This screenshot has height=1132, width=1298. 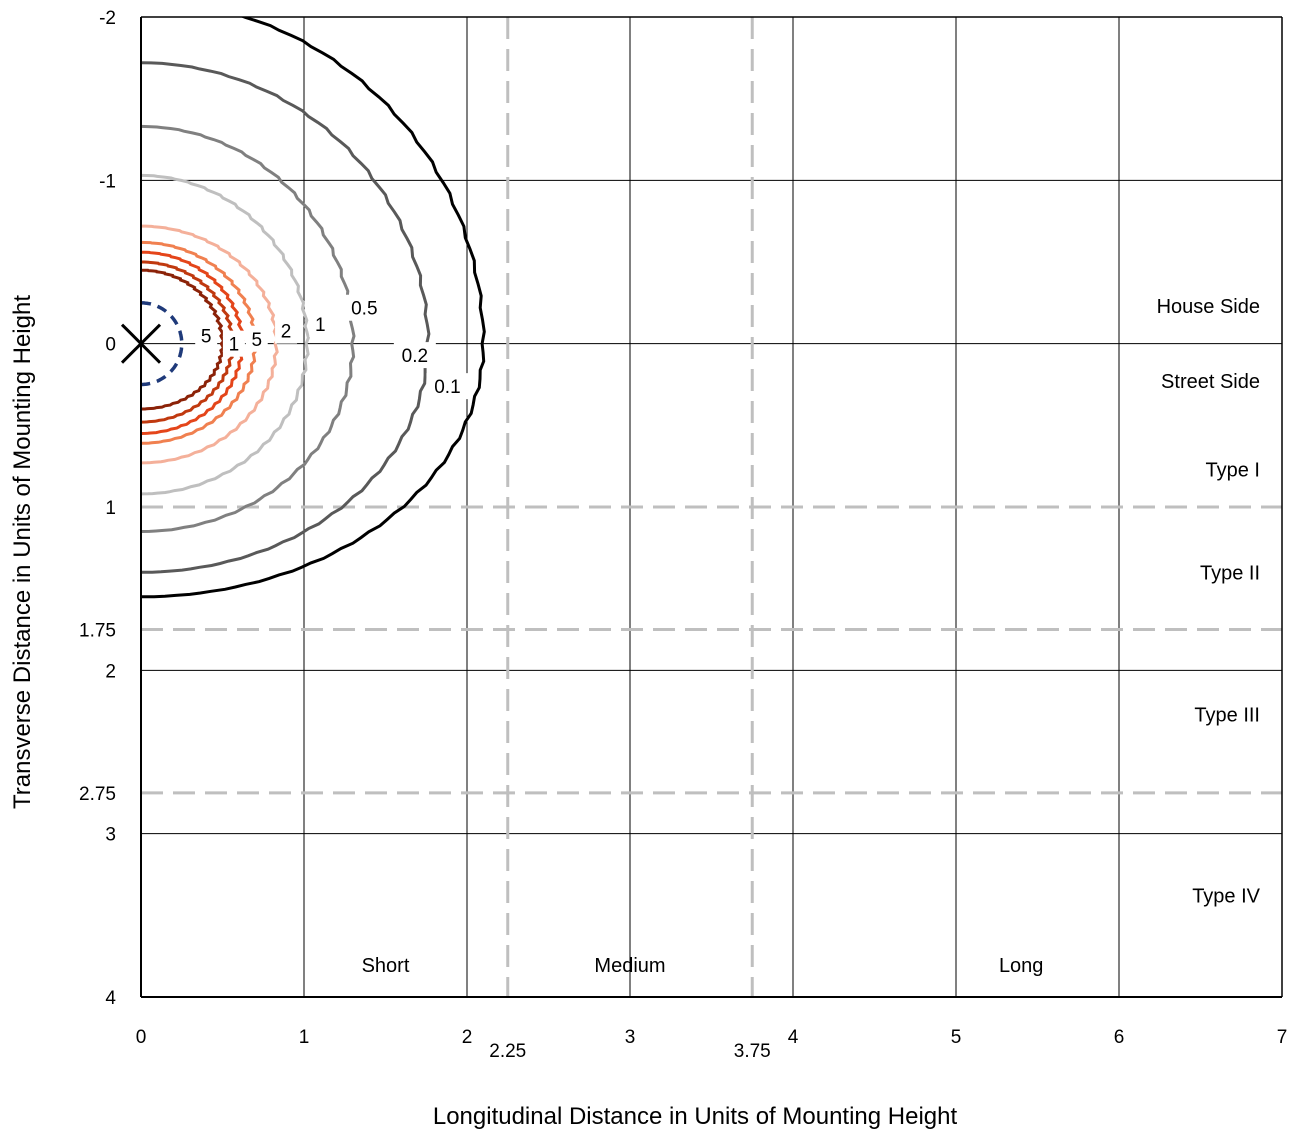 What do you see at coordinates (97, 794) in the screenshot?
I see `y-tick-label: 2.75` at bounding box center [97, 794].